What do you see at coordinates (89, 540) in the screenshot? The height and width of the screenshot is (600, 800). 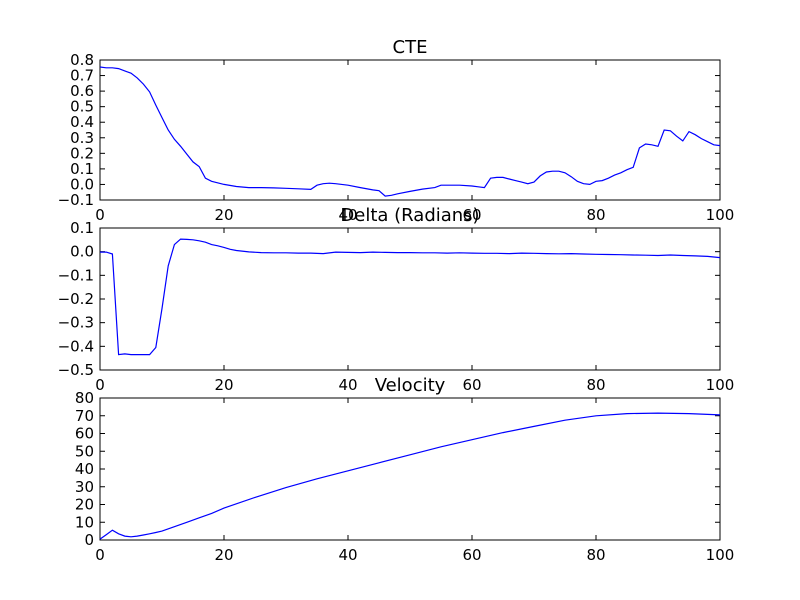 I see `y-tick-label: 0` at bounding box center [89, 540].